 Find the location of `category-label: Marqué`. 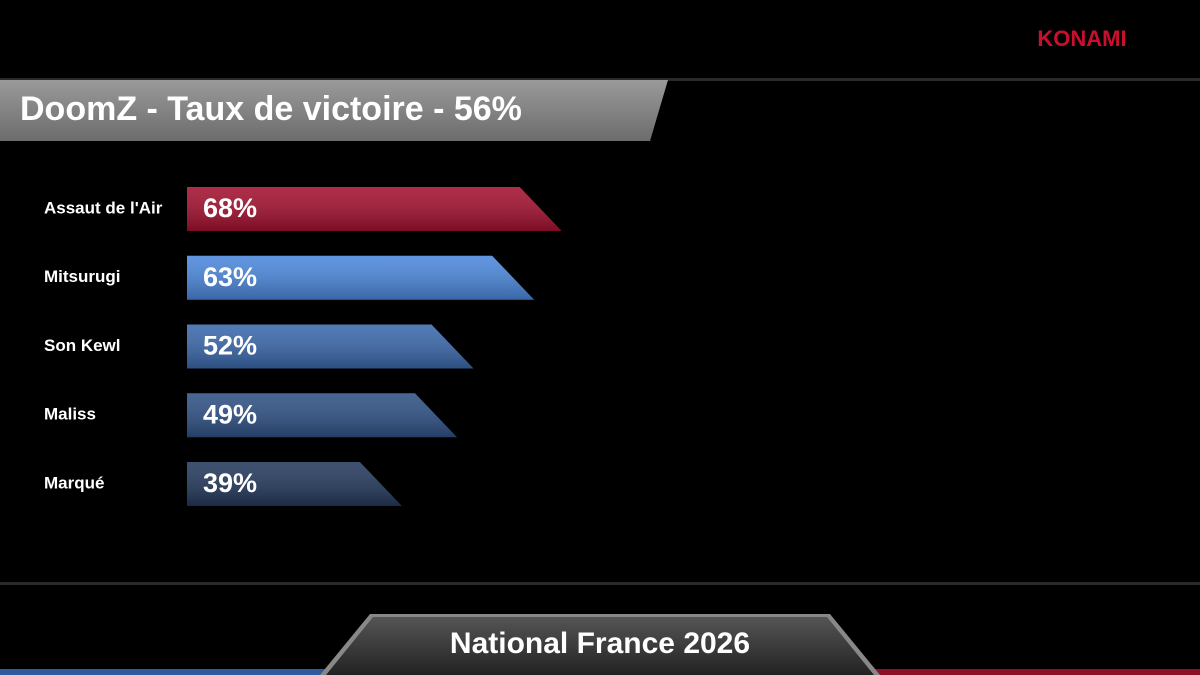

category-label: Marqué is located at coordinates (74, 482).